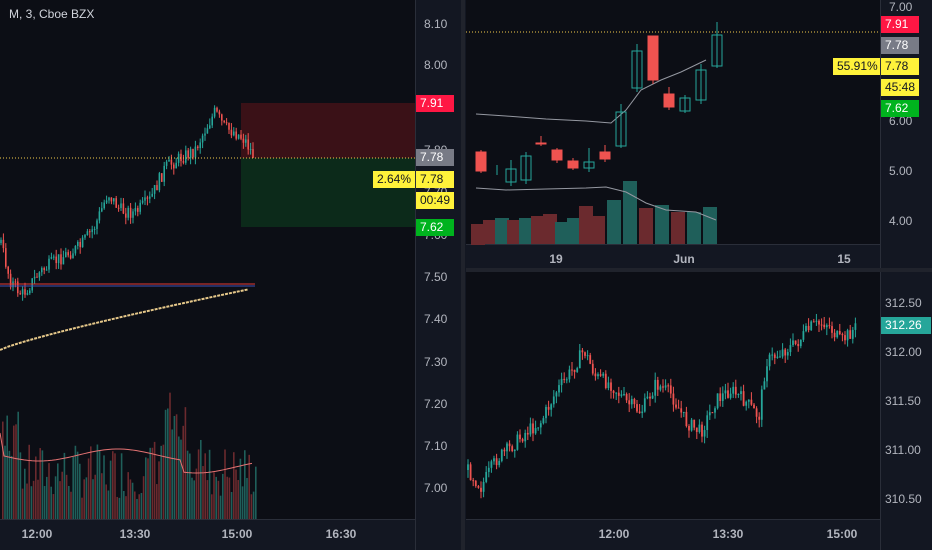 This screenshot has height=550, width=932. Describe the element at coordinates (52, 14) in the screenshot. I see `symbol-header: M, 3, Cboe BZX` at that location.